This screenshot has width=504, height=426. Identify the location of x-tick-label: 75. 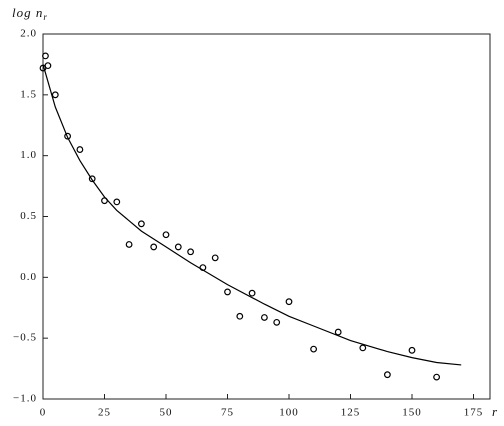
(227, 413).